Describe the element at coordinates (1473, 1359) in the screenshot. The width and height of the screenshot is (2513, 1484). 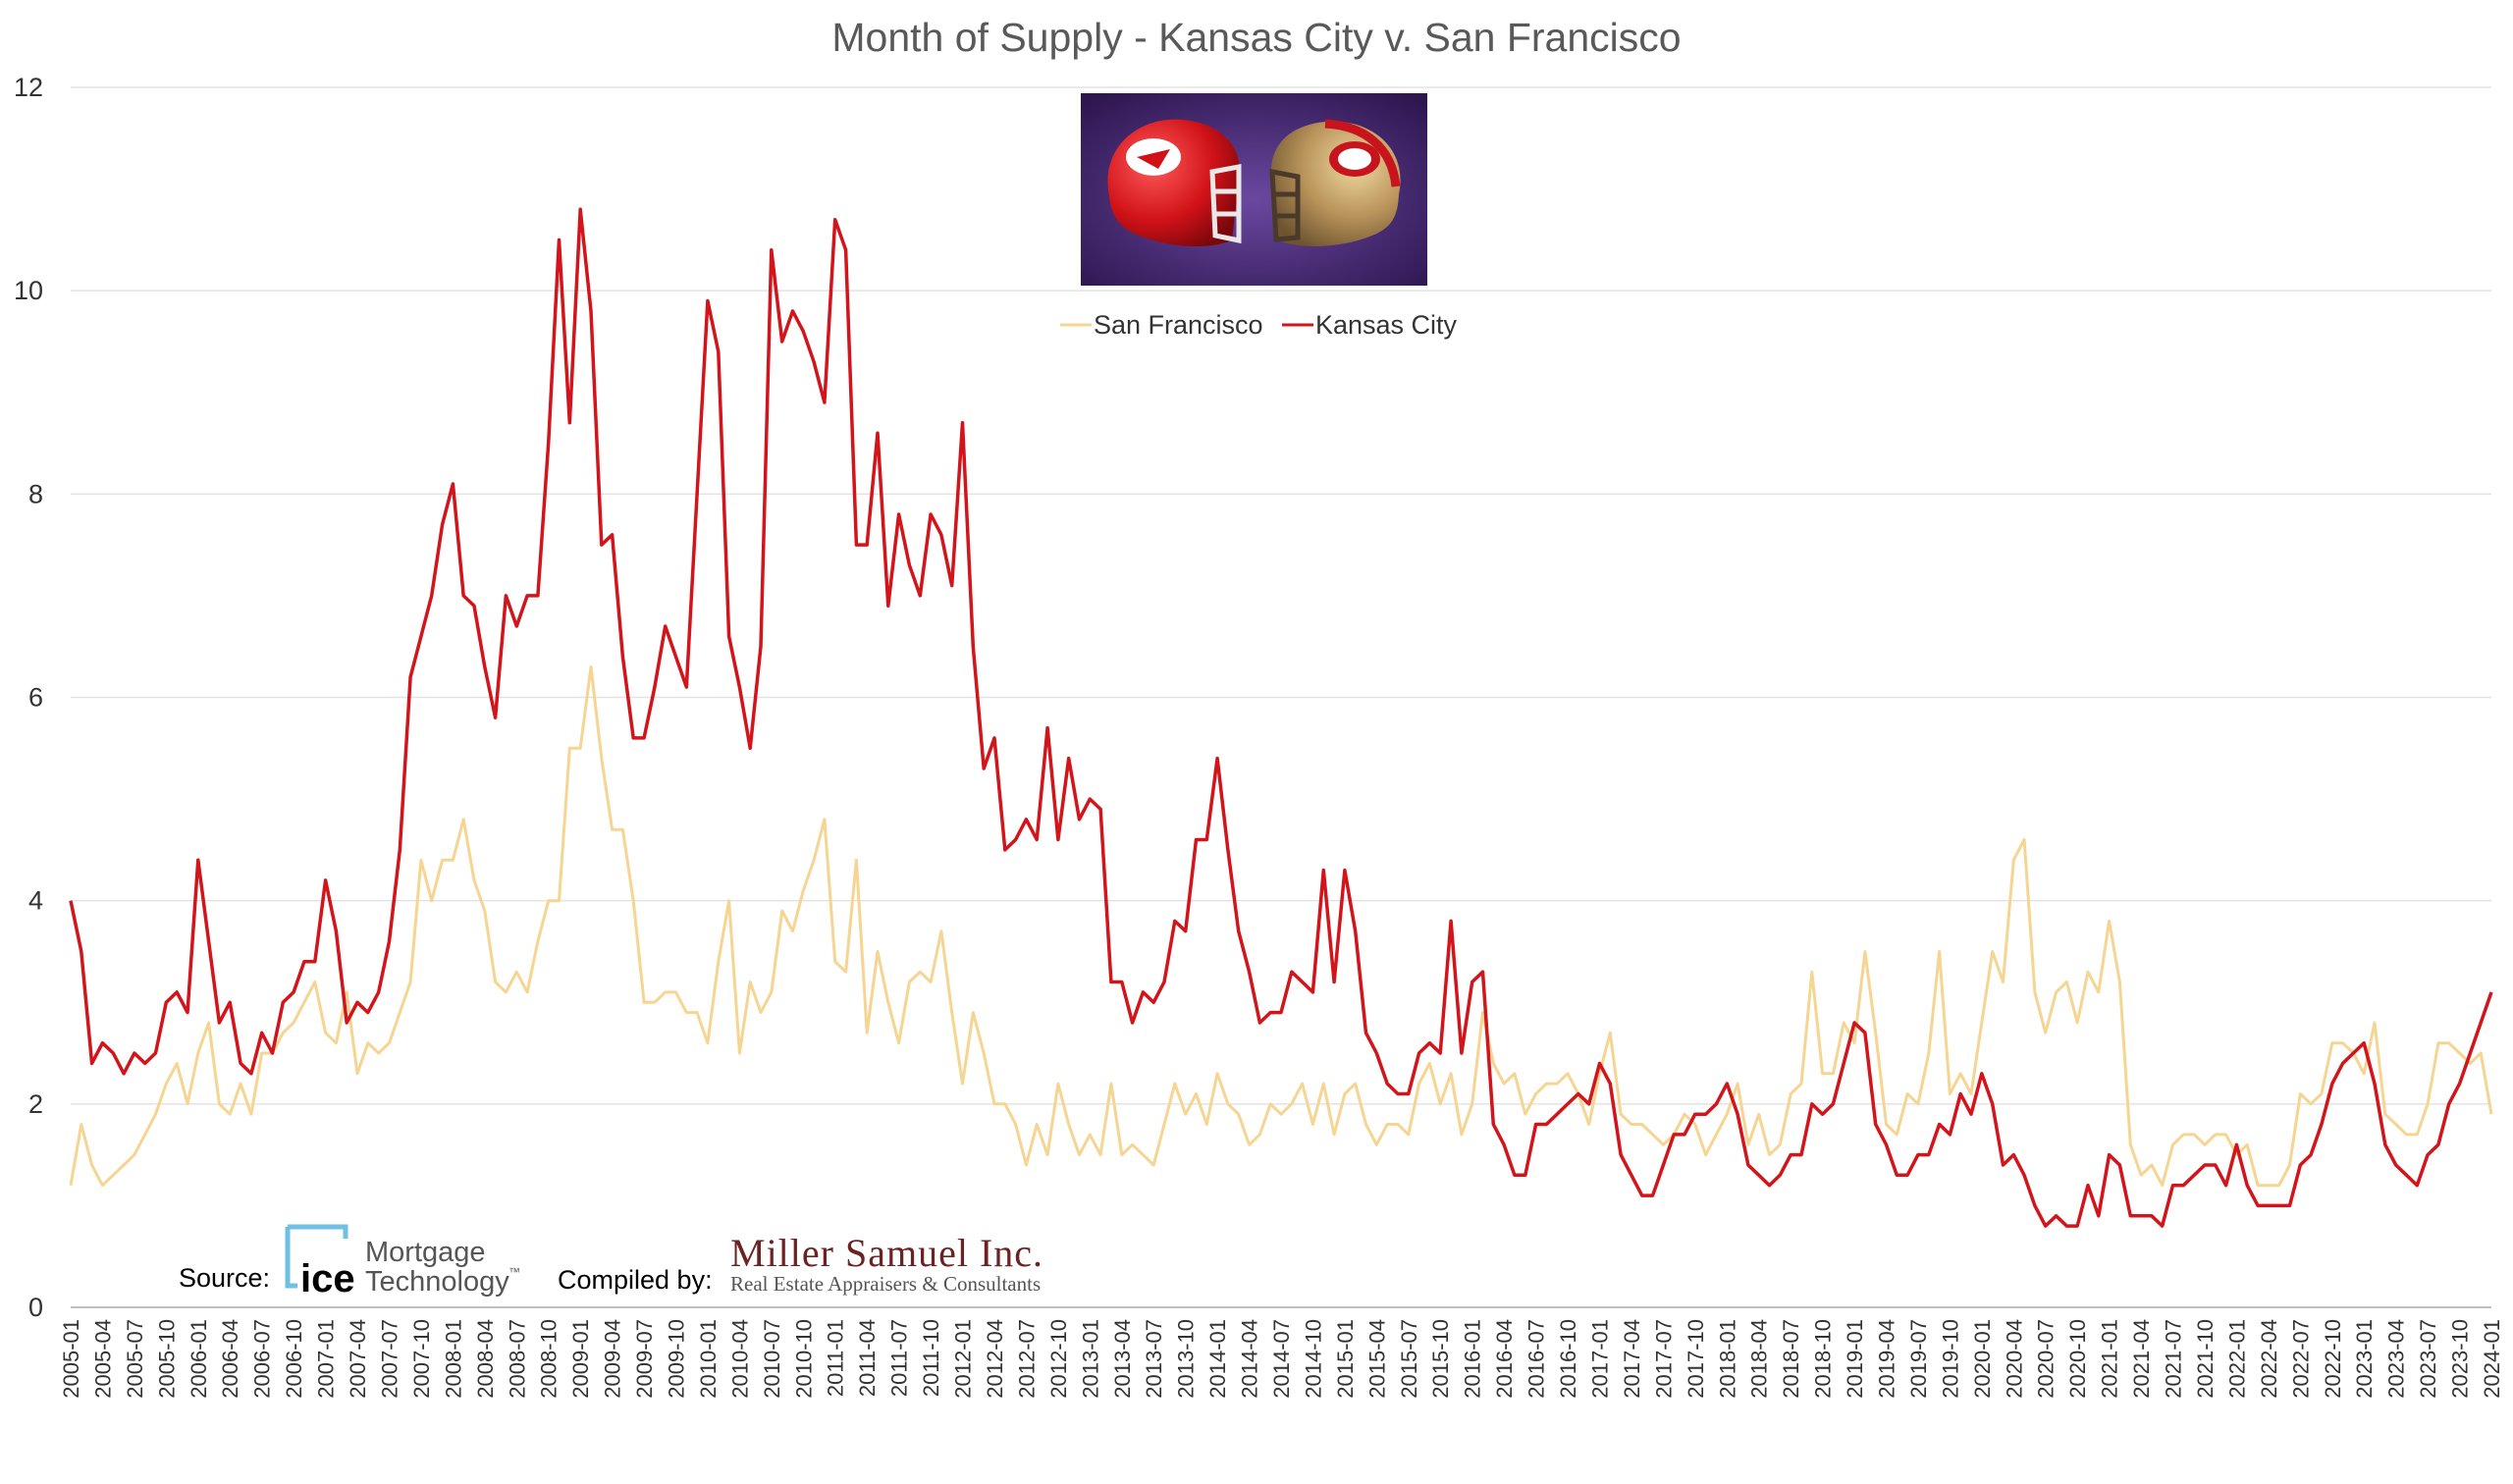
I see `x-tick-label: 2016-01` at that location.